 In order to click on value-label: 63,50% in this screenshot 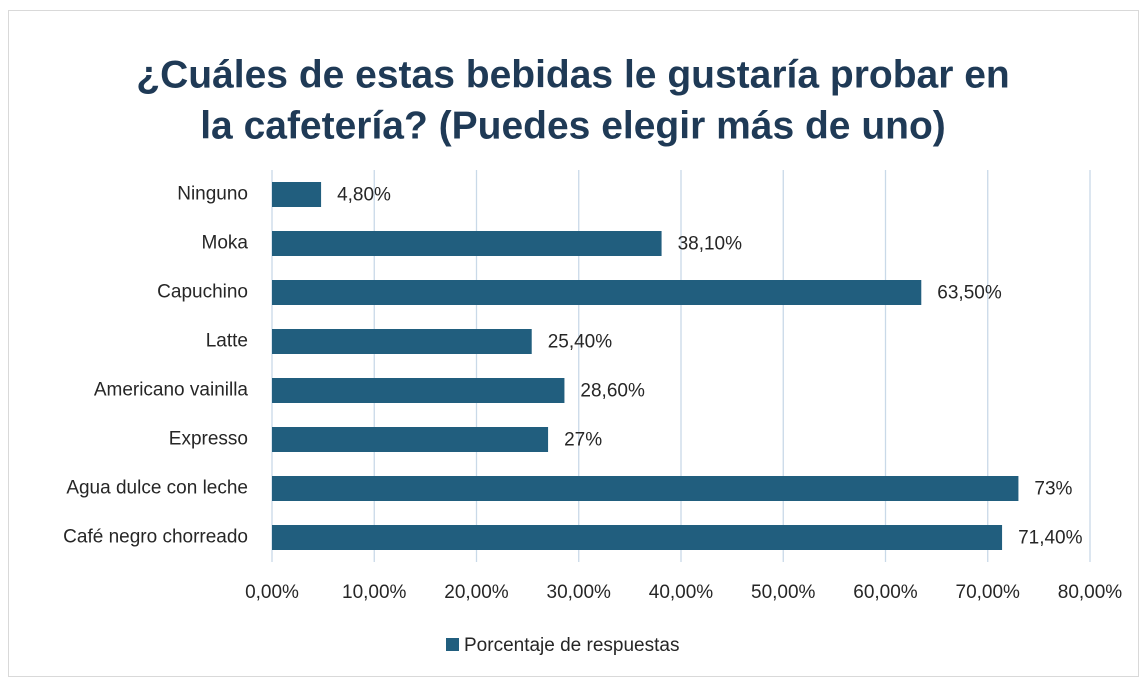, I will do `click(969, 293)`.